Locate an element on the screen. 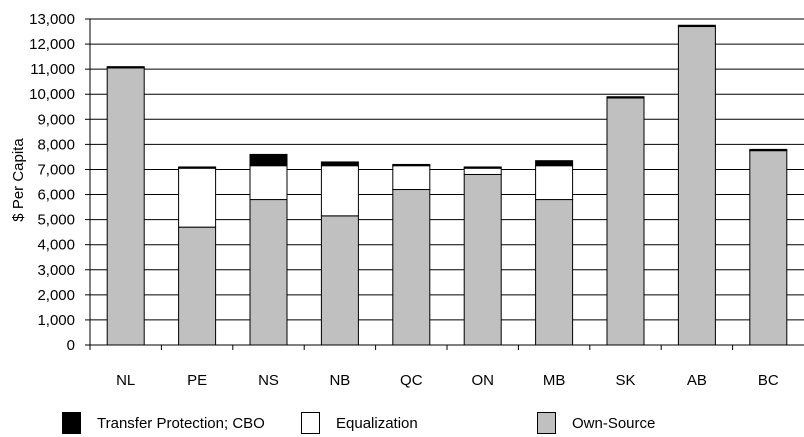 This screenshot has height=437, width=804. legend-item-own-source: Own-Source is located at coordinates (596, 423).